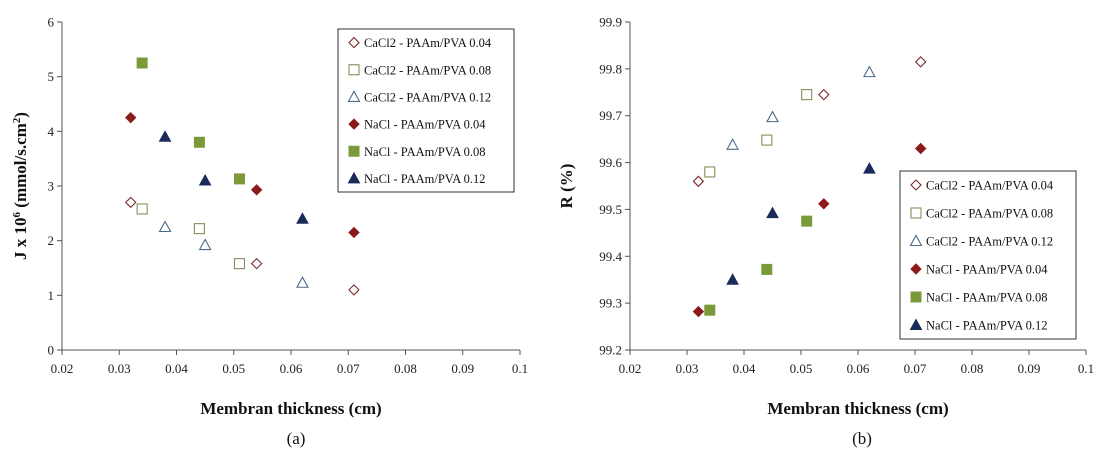 The height and width of the screenshot is (452, 1096). Describe the element at coordinates (20, 115) in the screenshot. I see `y-axis-title-part: )` at that location.